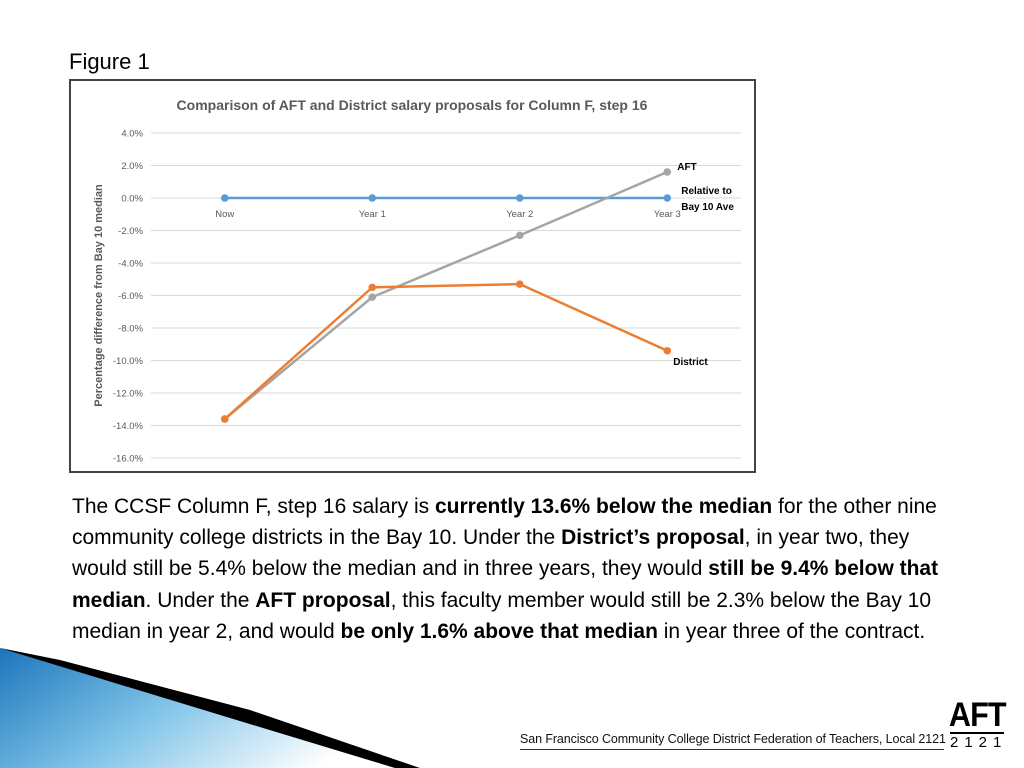 Image resolution: width=1024 pixels, height=768 pixels. Describe the element at coordinates (99, 295) in the screenshot. I see `y-axis-label: Percentage difference from Bay 10 median` at that location.